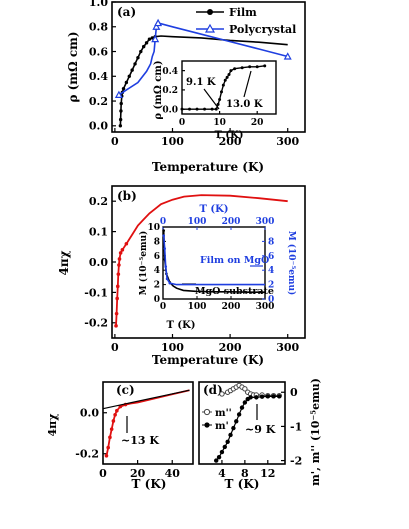  I want to click on panel-b-inset-ylabel-right: M (10⁻⁵emu), so click(291, 263).